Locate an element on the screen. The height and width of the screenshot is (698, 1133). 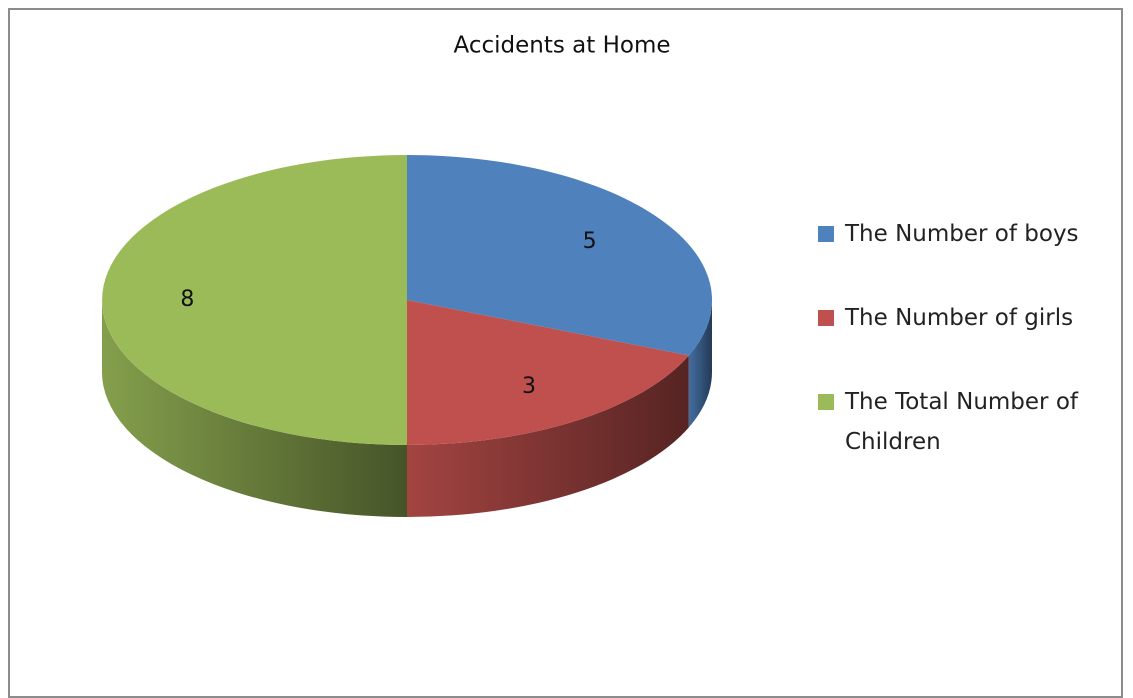
data-label: 5 is located at coordinates (590, 241).